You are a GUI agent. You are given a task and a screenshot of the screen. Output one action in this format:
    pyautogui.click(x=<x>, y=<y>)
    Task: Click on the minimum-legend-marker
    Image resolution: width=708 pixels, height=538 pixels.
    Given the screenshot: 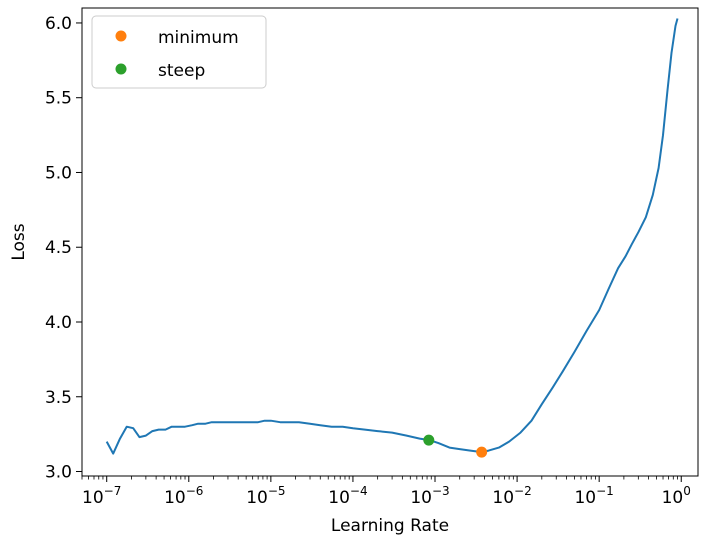 What is the action you would take?
    pyautogui.click(x=121, y=36)
    